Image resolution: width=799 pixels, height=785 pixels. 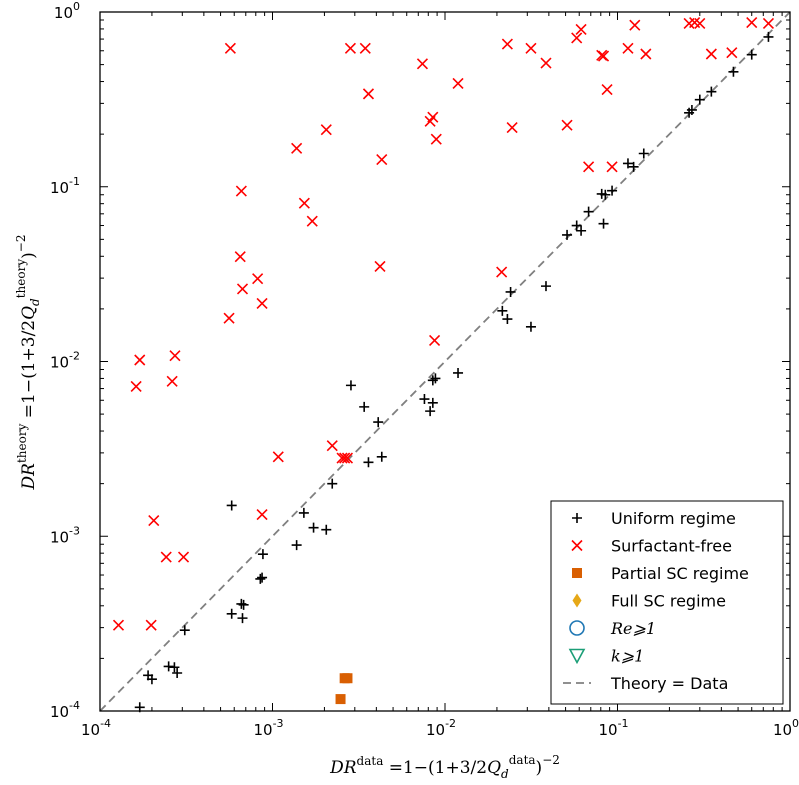 What do you see at coordinates (786, 728) in the screenshot?
I see `x-tick-label: 10⁰` at bounding box center [786, 728].